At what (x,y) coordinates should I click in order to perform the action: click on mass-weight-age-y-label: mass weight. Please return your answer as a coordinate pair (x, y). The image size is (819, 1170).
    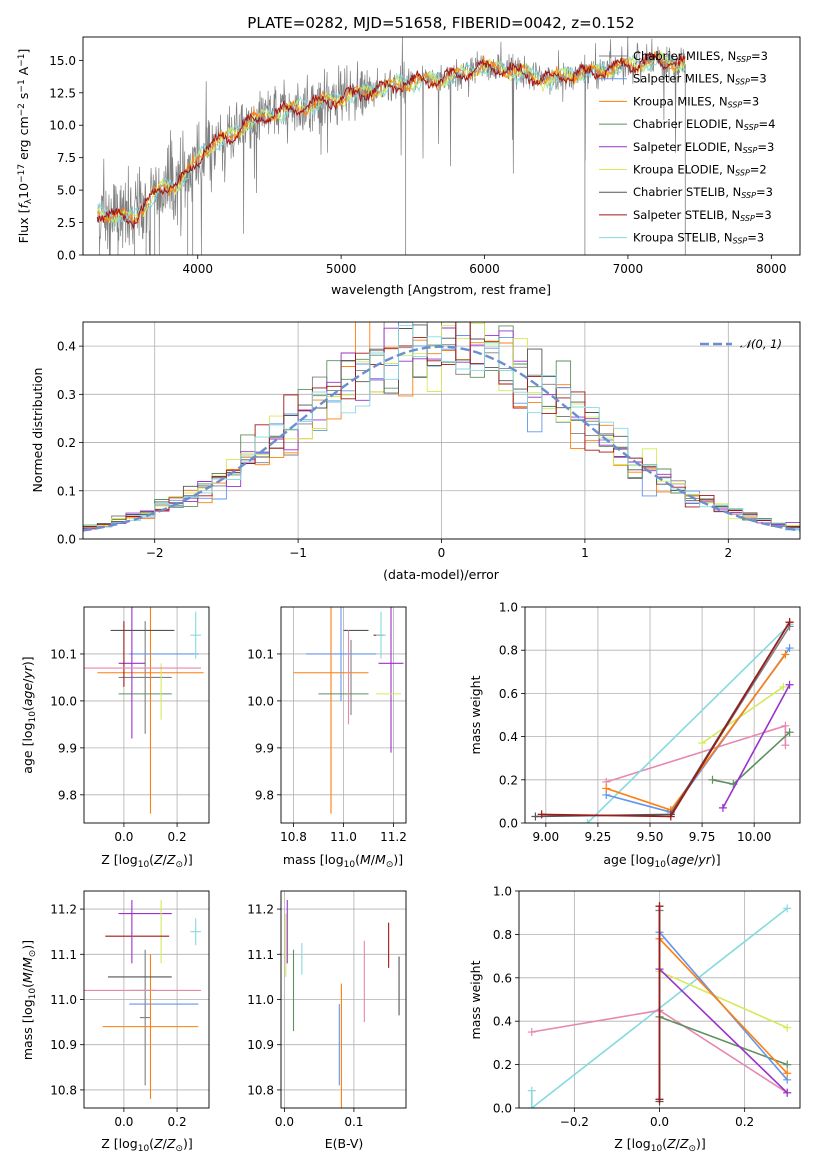
    Looking at the image, I should click on (475, 714).